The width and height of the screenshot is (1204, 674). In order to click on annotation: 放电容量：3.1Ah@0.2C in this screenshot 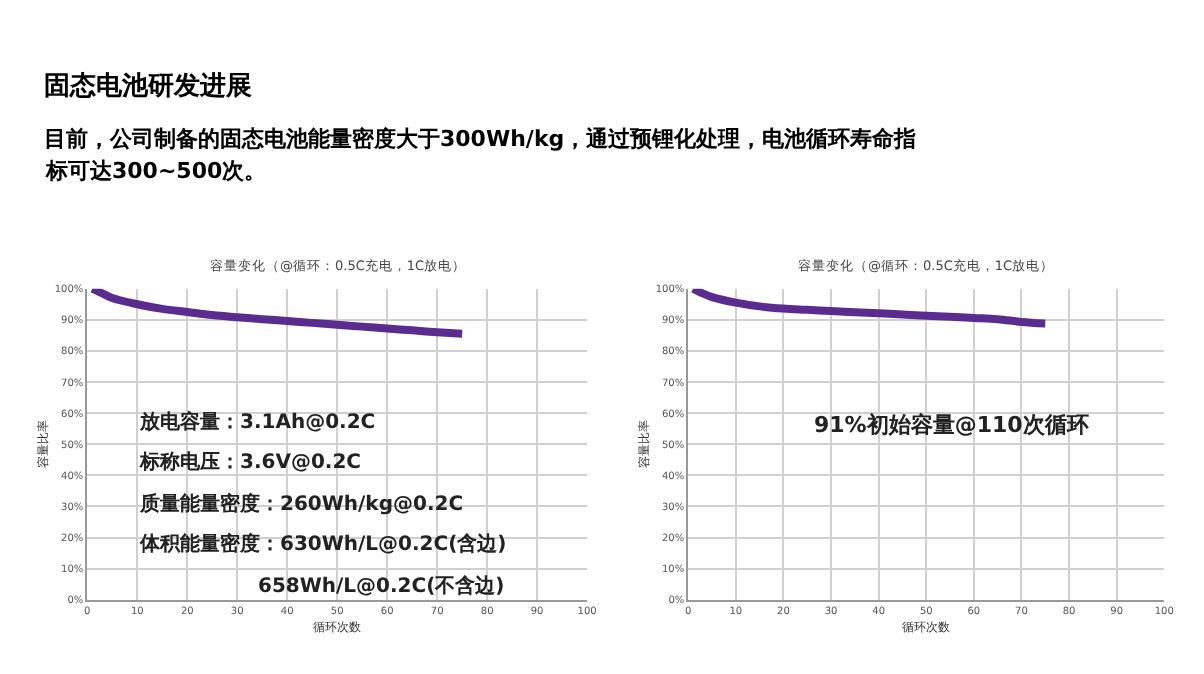, I will do `click(257, 422)`.